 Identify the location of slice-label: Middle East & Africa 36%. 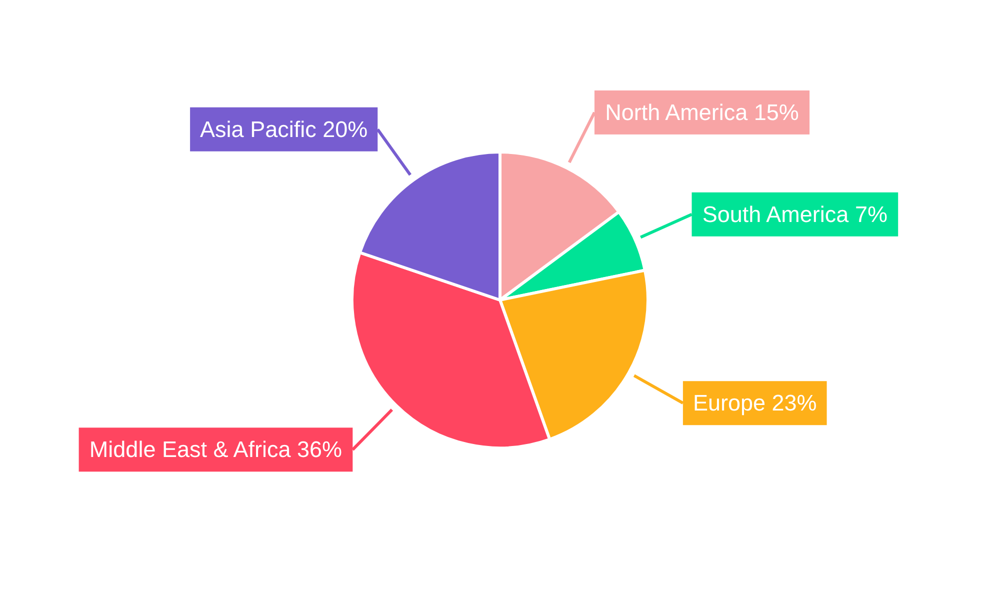
(215, 449).